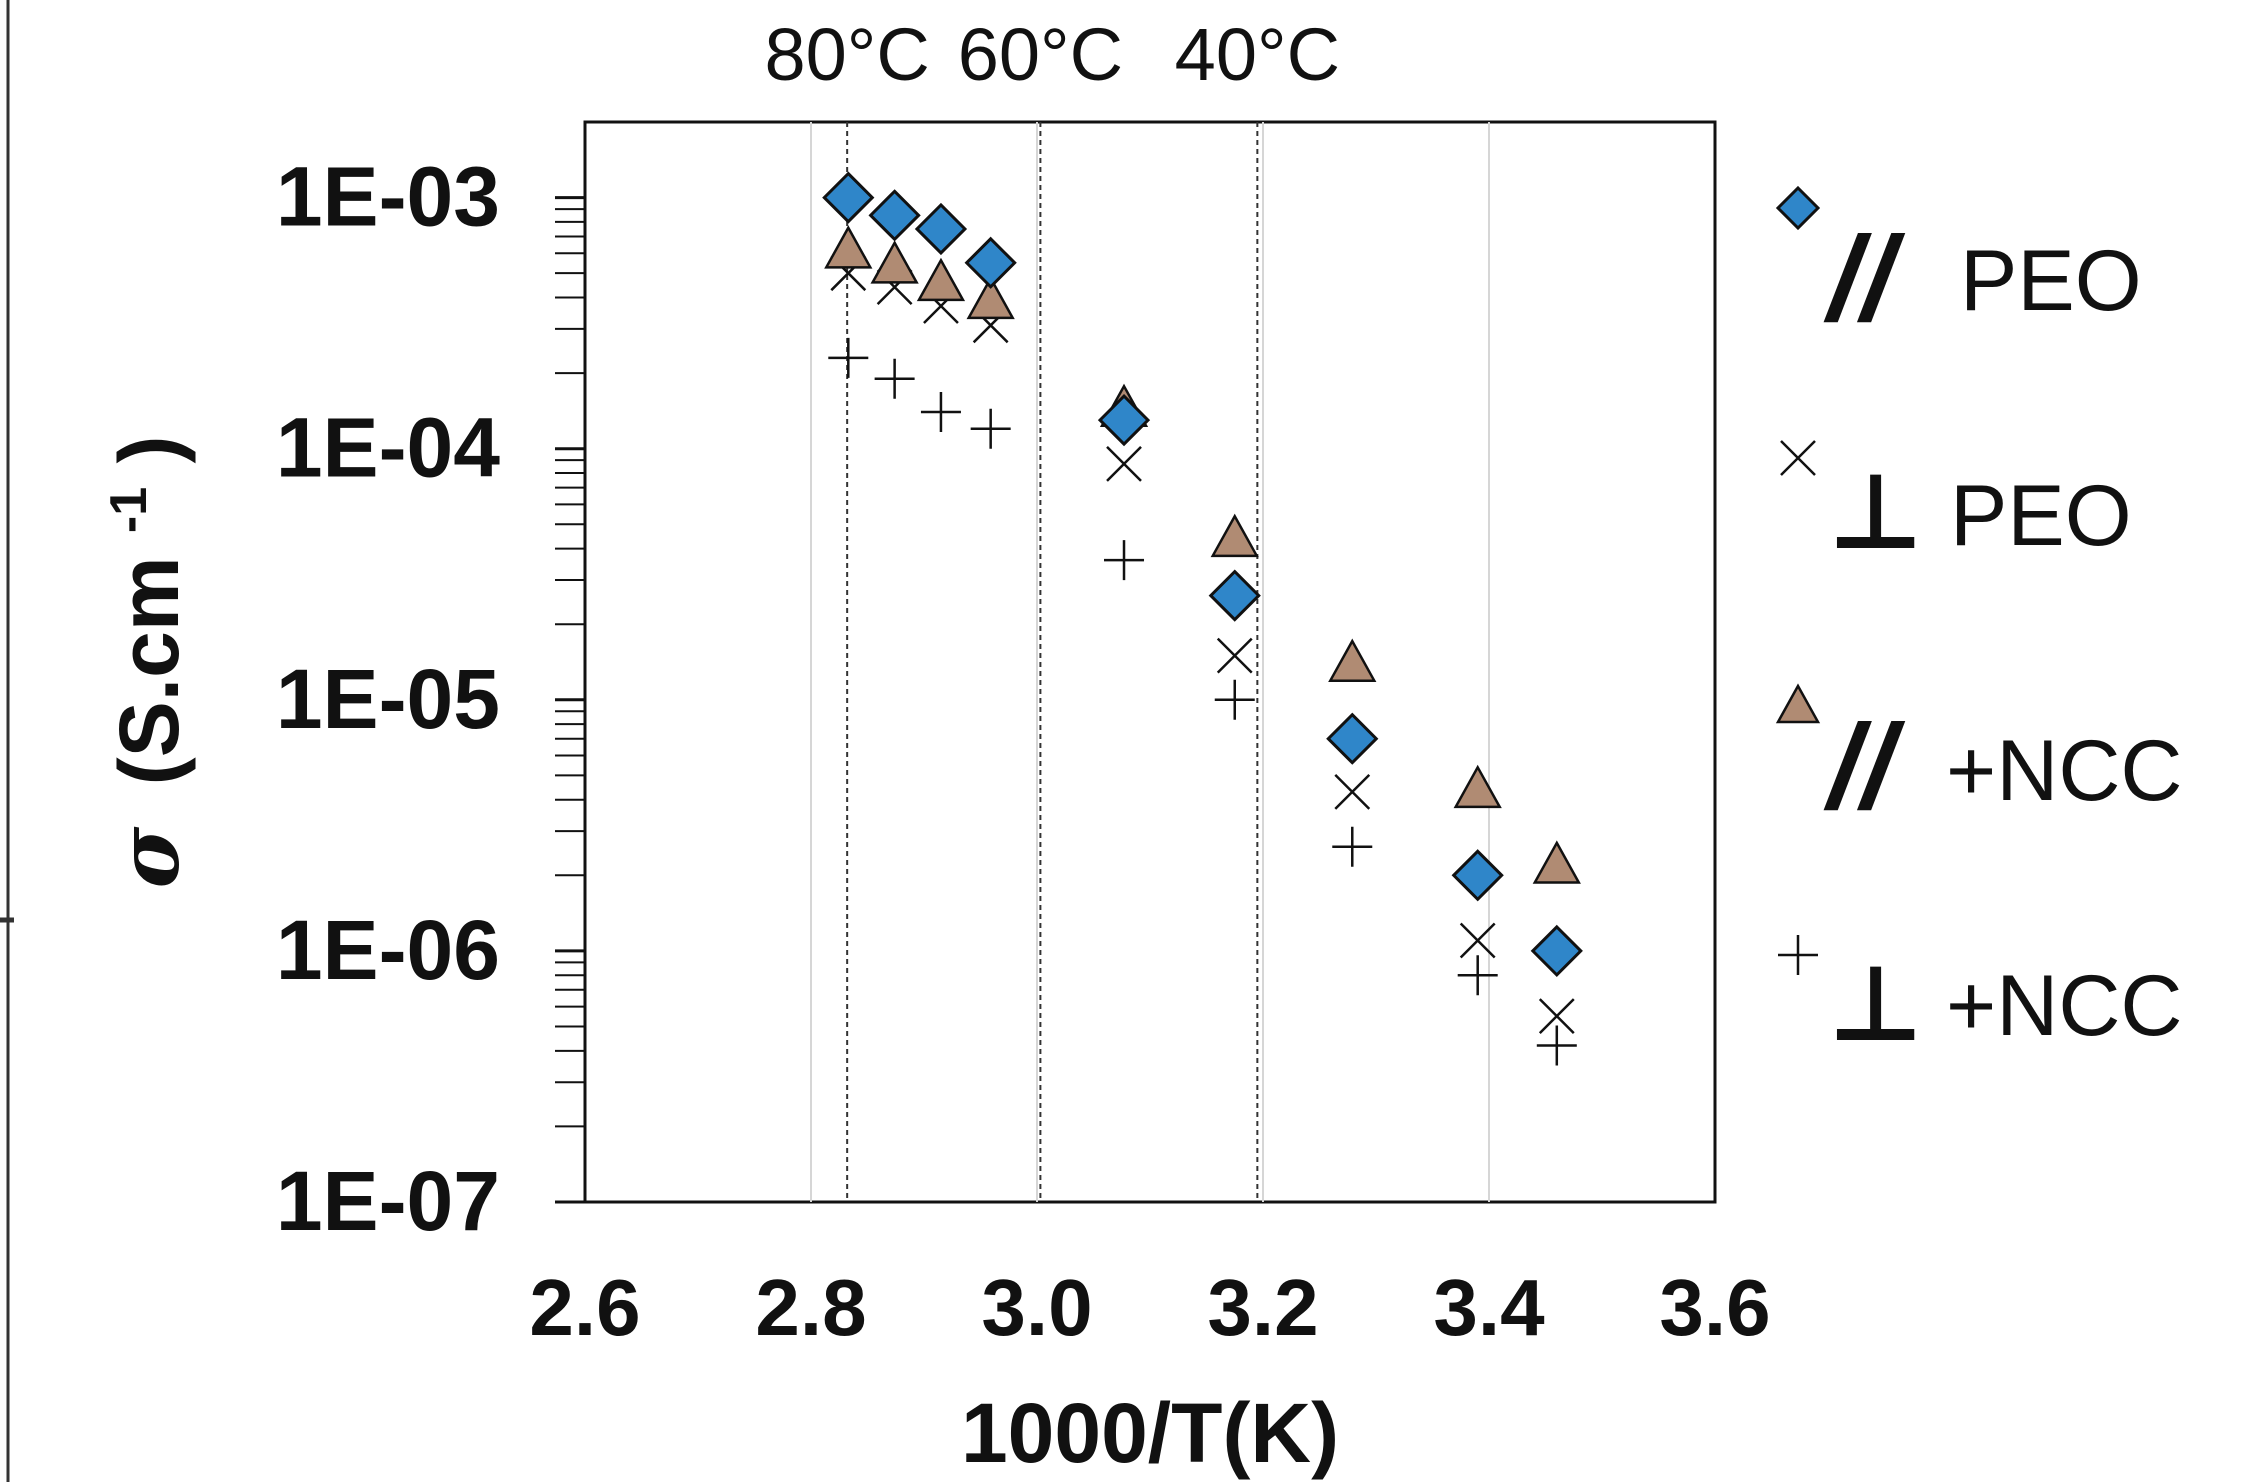 The image size is (2259, 1482). I want to click on temperature-label: 60°C, so click(1040, 54).